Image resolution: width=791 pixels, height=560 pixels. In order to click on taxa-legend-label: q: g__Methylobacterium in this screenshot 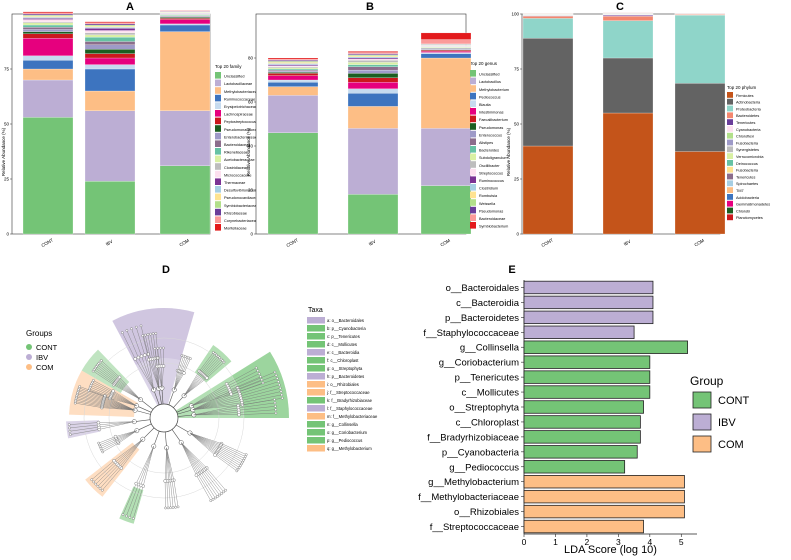, I will do `click(349, 448)`.